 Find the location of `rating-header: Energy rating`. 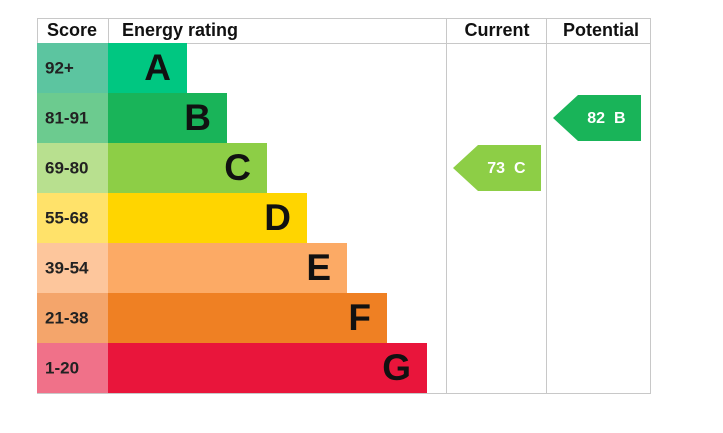

rating-header: Energy rating is located at coordinates (180, 30).